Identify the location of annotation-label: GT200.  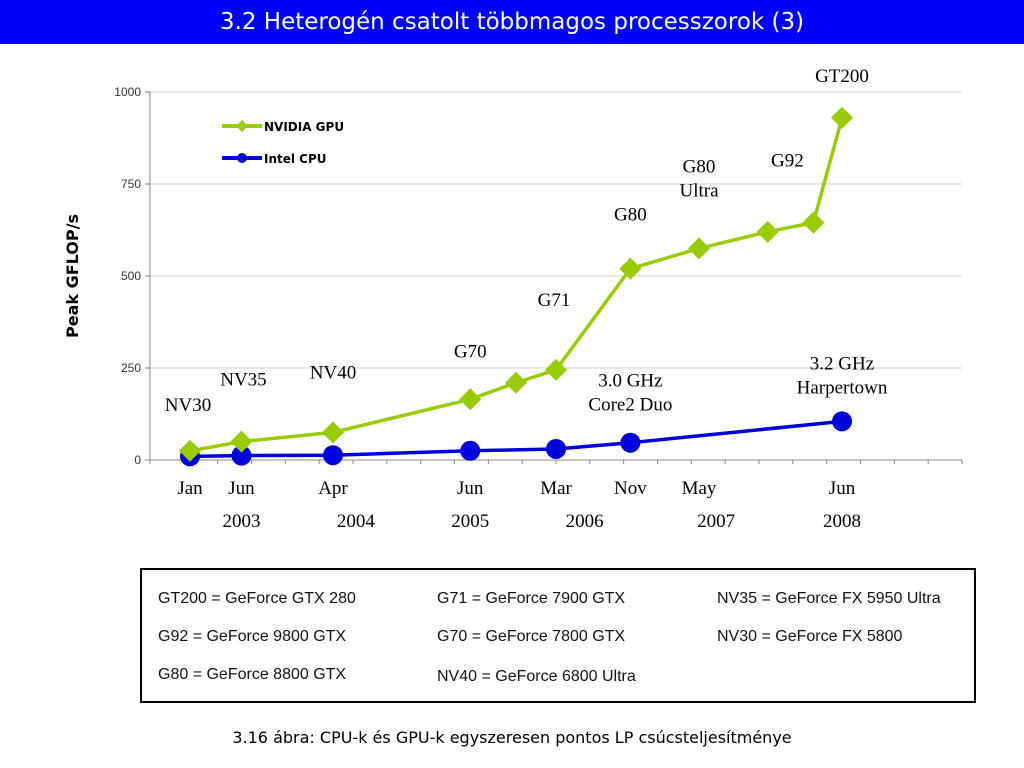
(842, 76).